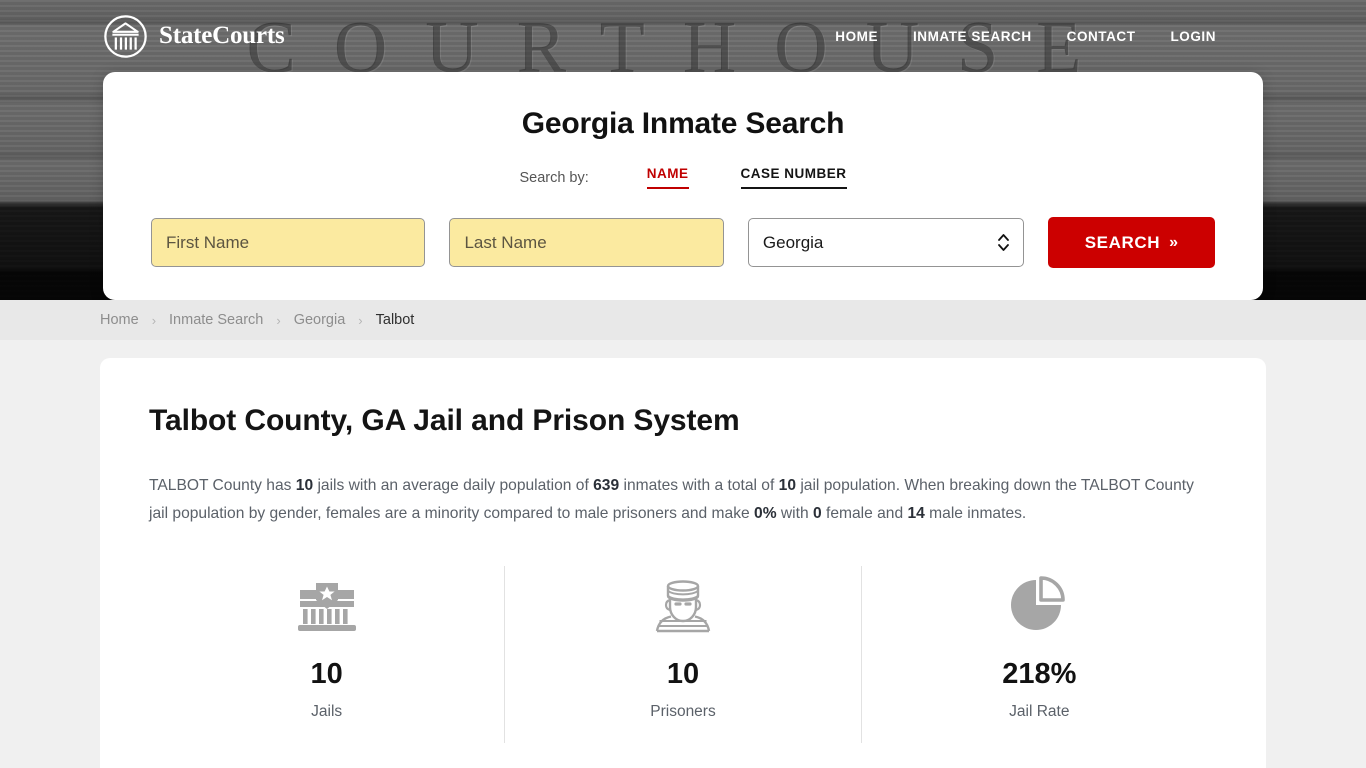 Image resolution: width=1366 pixels, height=768 pixels. Describe the element at coordinates (683, 711) in the screenshot. I see `stat-prisoners-label: Prisoners` at that location.